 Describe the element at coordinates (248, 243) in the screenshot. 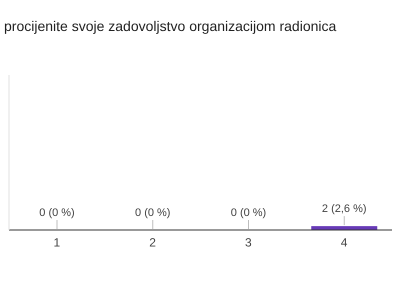

I see `x-tick-label: 3` at that location.